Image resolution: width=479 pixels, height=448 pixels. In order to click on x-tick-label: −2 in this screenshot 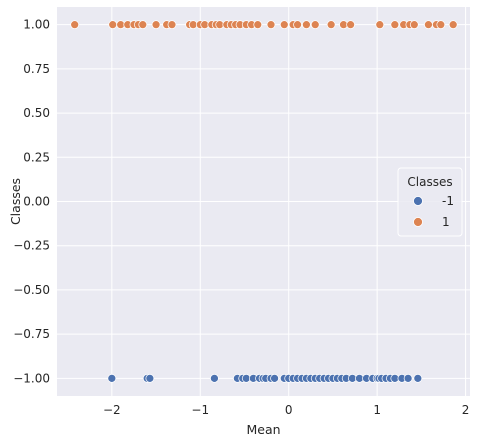, I will do `click(112, 410)`.